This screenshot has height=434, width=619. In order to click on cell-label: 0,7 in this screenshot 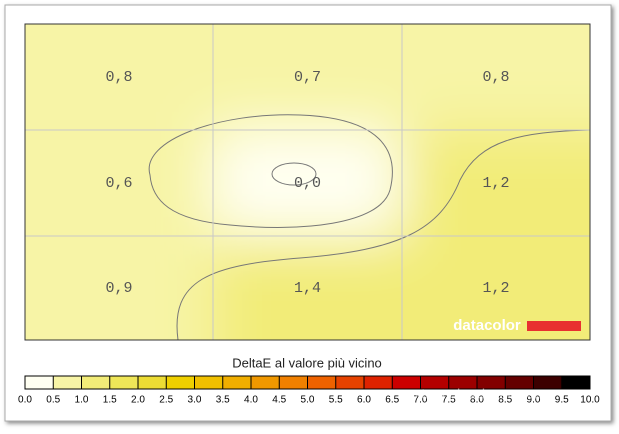, I will do `click(307, 77)`.